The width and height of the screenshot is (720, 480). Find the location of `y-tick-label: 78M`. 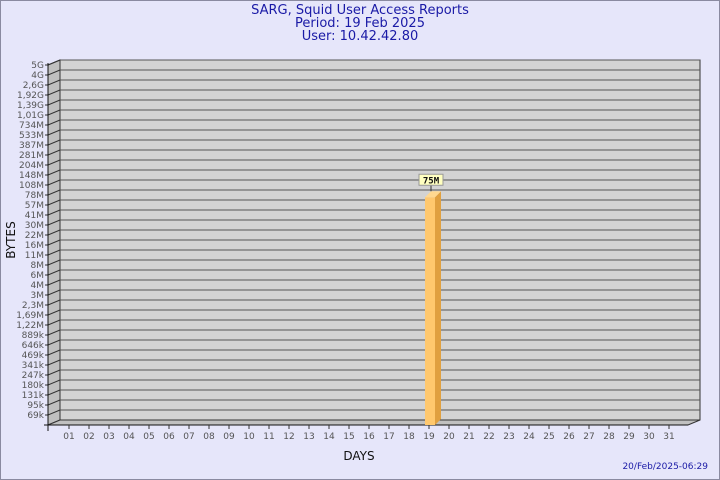

y-tick-label: 78M is located at coordinates (34, 196).